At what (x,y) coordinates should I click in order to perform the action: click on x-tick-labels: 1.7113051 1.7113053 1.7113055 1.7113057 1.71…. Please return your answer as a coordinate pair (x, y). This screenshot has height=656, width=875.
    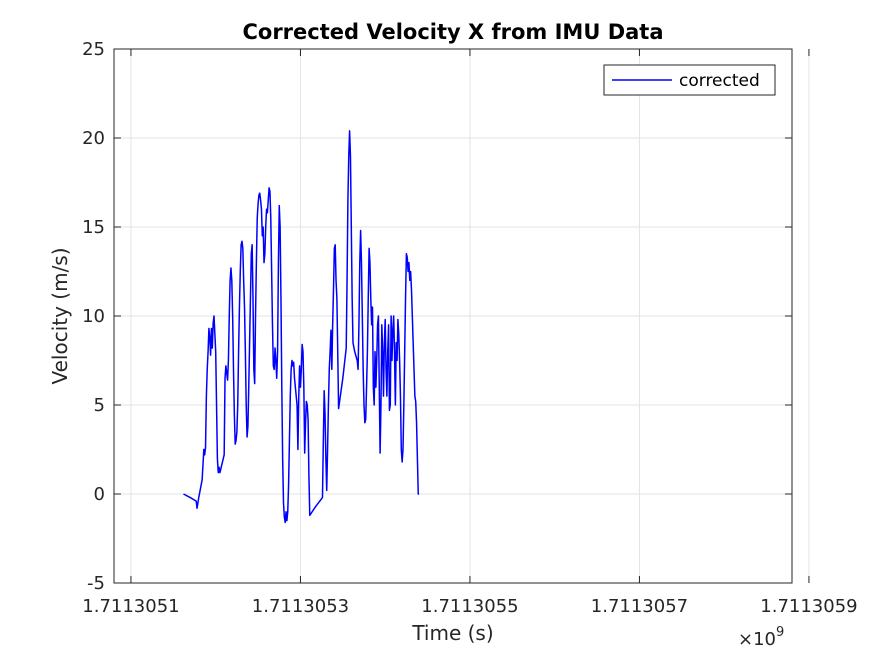
    Looking at the image, I should click on (469, 606).